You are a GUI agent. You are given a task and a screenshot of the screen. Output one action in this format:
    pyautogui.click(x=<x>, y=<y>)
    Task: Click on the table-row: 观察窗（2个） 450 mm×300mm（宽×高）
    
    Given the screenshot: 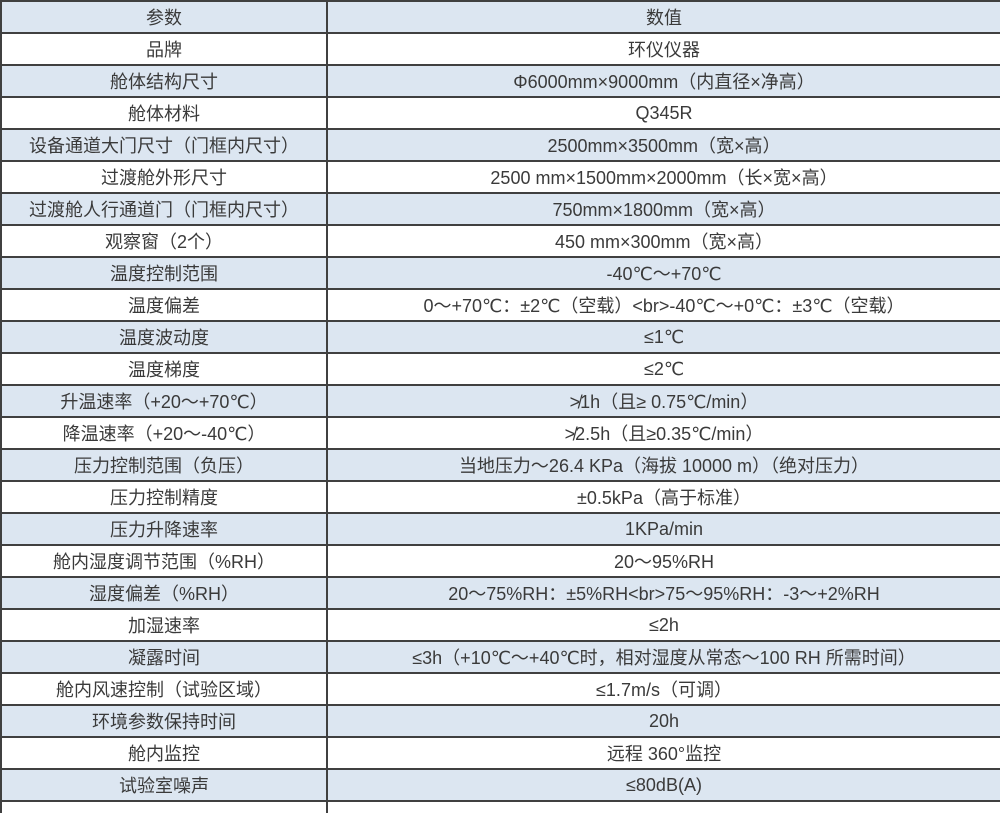 What is the action you would take?
    pyautogui.click(x=500, y=241)
    